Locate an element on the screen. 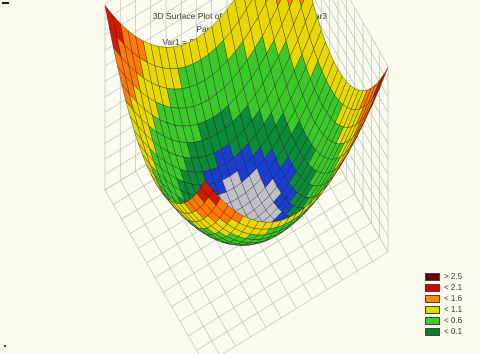 Image resolution: width=480 pixels, height=354 pixels. legend-label: > 2.5 is located at coordinates (453, 276).